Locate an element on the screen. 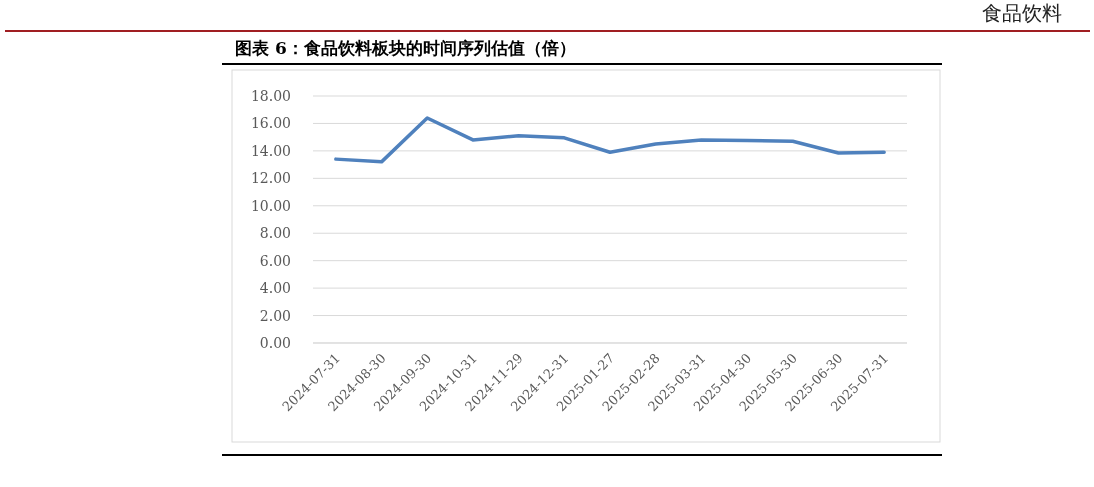 This screenshot has width=1094, height=487. y-tick-label: 4.00 is located at coordinates (275, 288).